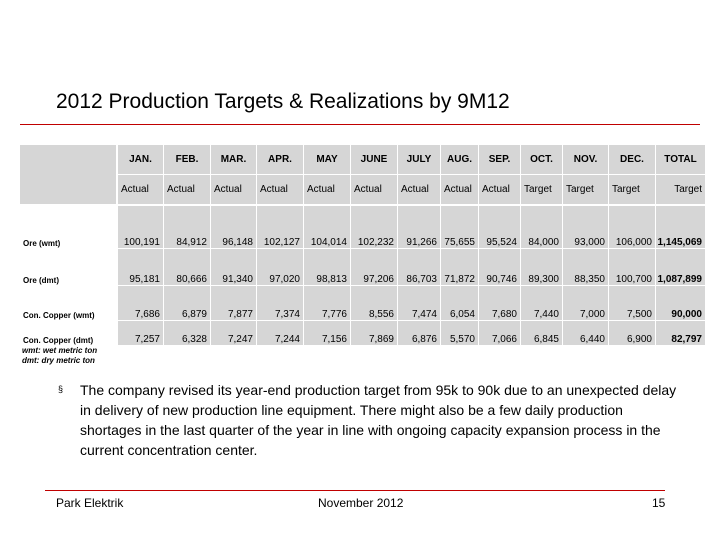 The height and width of the screenshot is (540, 720). Describe the element at coordinates (68, 267) in the screenshot. I see `row-label: Ore (dmt)` at that location.